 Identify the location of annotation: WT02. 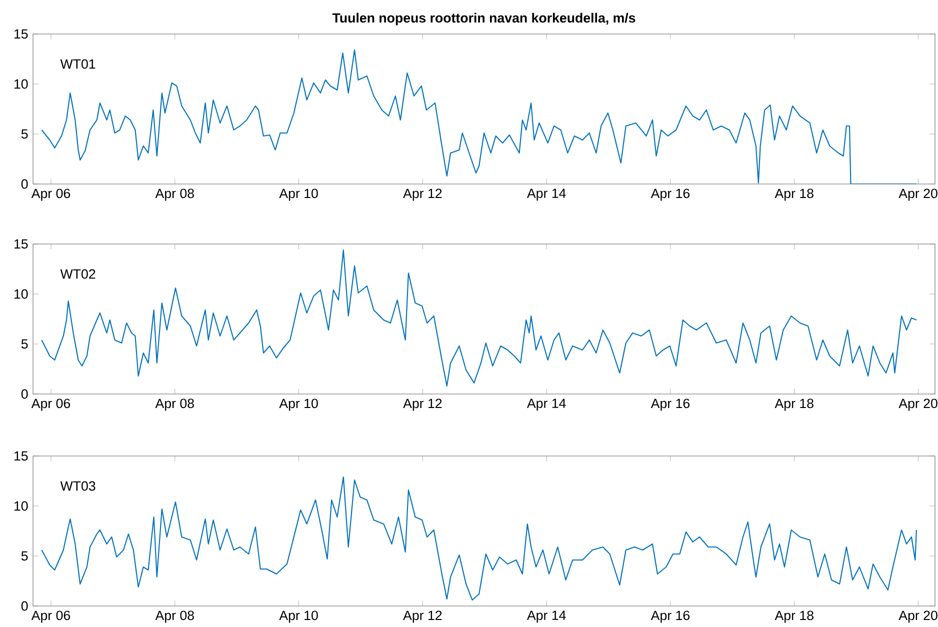
(78, 274).